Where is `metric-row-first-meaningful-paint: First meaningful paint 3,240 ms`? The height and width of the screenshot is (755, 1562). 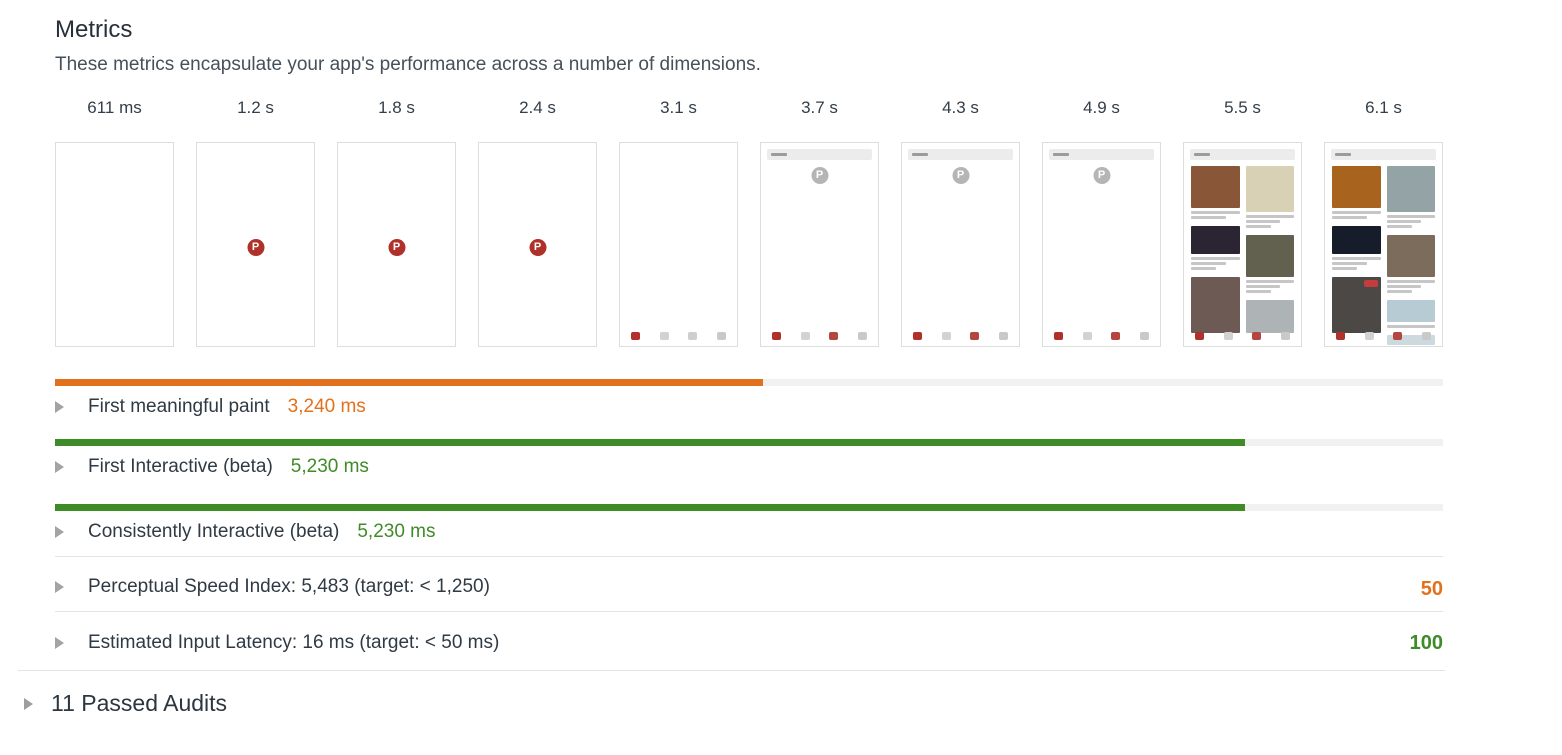 metric-row-first-meaningful-paint: First meaningful paint 3,240 ms is located at coordinates (749, 407).